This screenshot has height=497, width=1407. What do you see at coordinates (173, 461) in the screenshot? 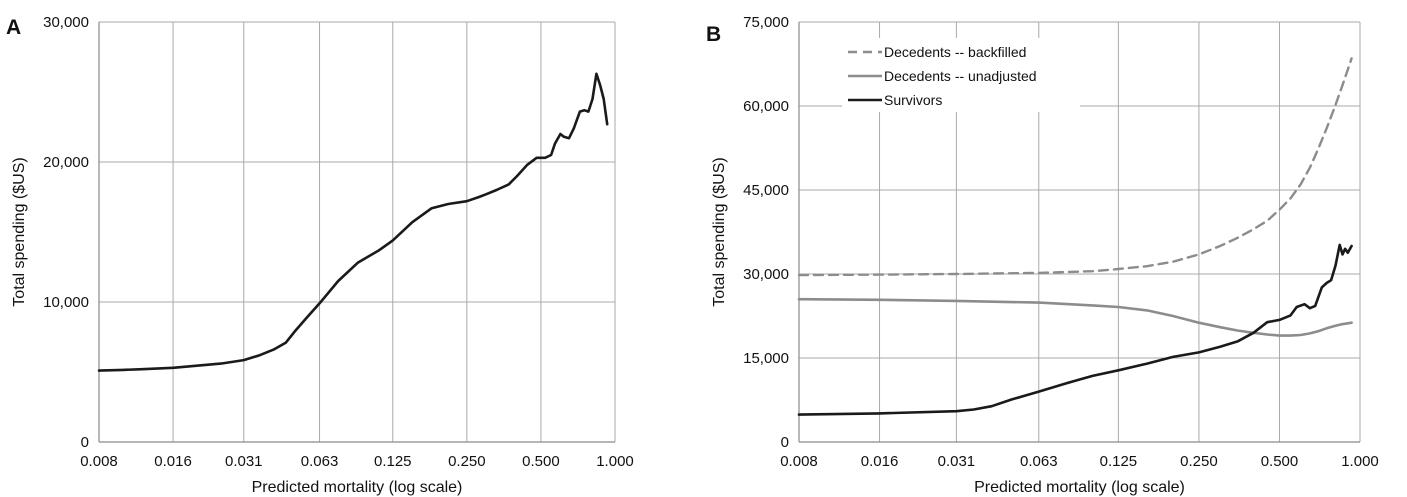
I see `panel-a-x-tick-label: 0.016` at bounding box center [173, 461].